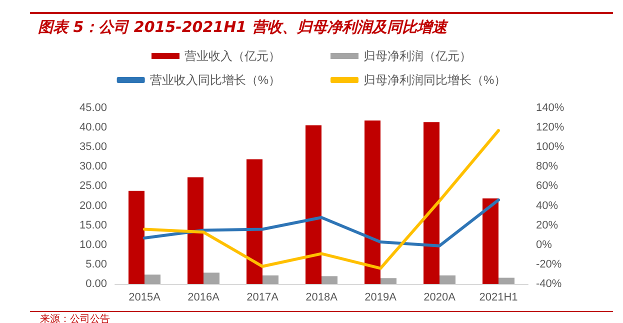  What do you see at coordinates (93, 206) in the screenshot?
I see `y-tick-label: 20.00` at bounding box center [93, 206].